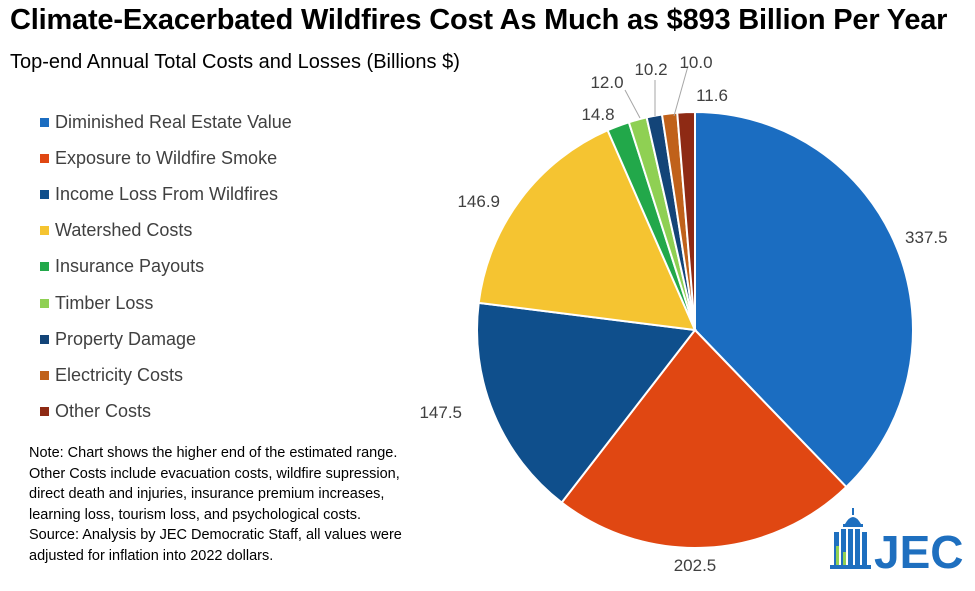  I want to click on legend-item: Watershed Costs, so click(166, 231).